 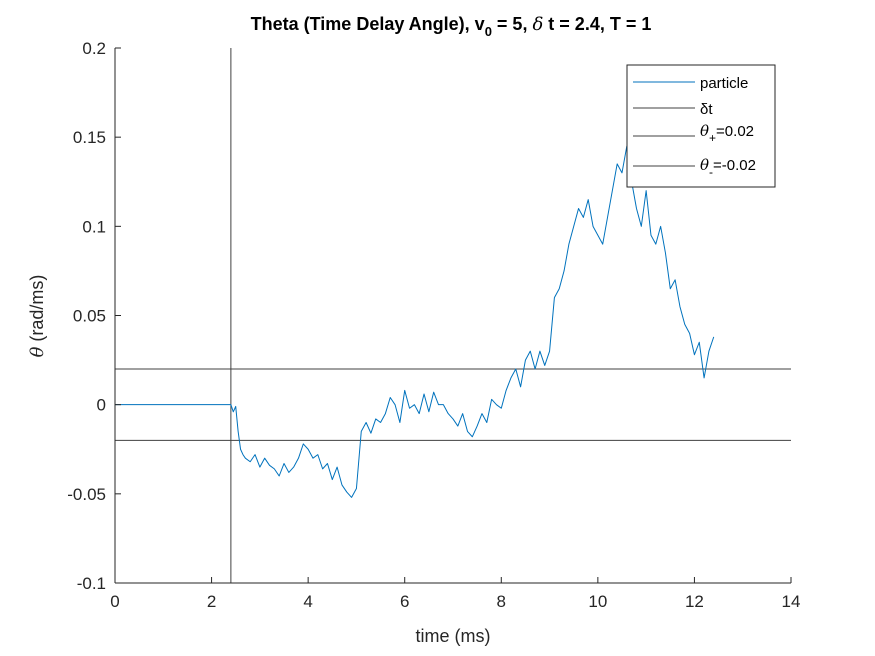 What do you see at coordinates (727, 133) in the screenshot?
I see `legend-label-theta-plus: θ+=0.02` at bounding box center [727, 133].